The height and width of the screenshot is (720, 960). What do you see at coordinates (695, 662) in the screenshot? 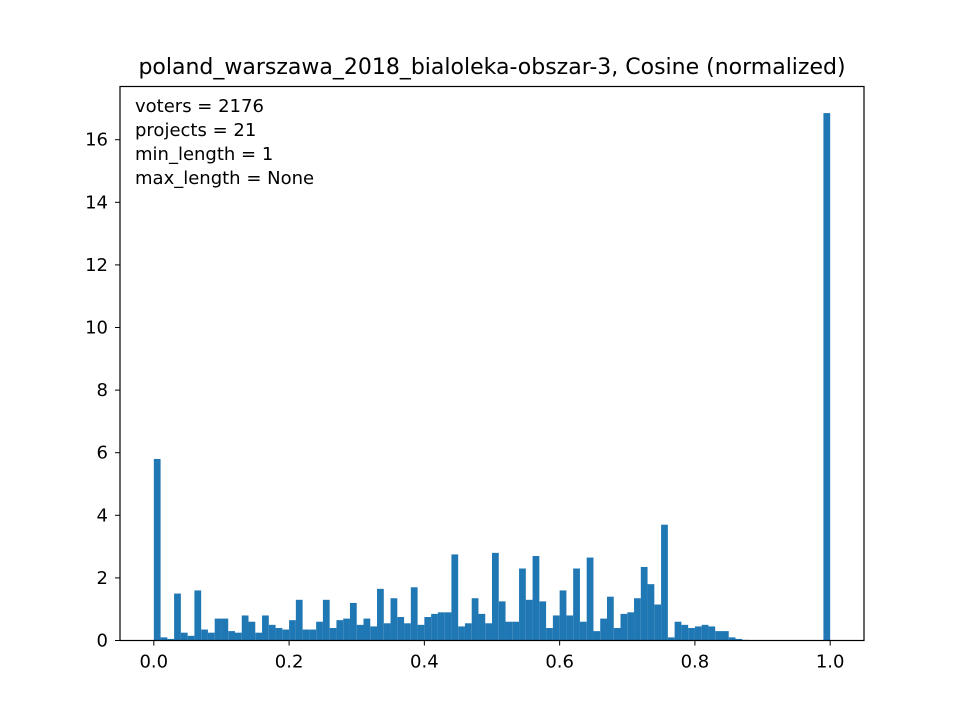
I see `x-tick-label: 0.8` at bounding box center [695, 662].